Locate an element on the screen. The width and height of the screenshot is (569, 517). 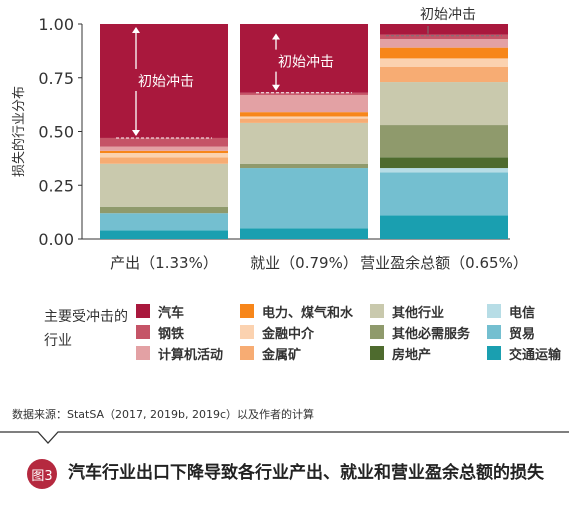
legend-item-transport: 交通运输 is located at coordinates (524, 353).